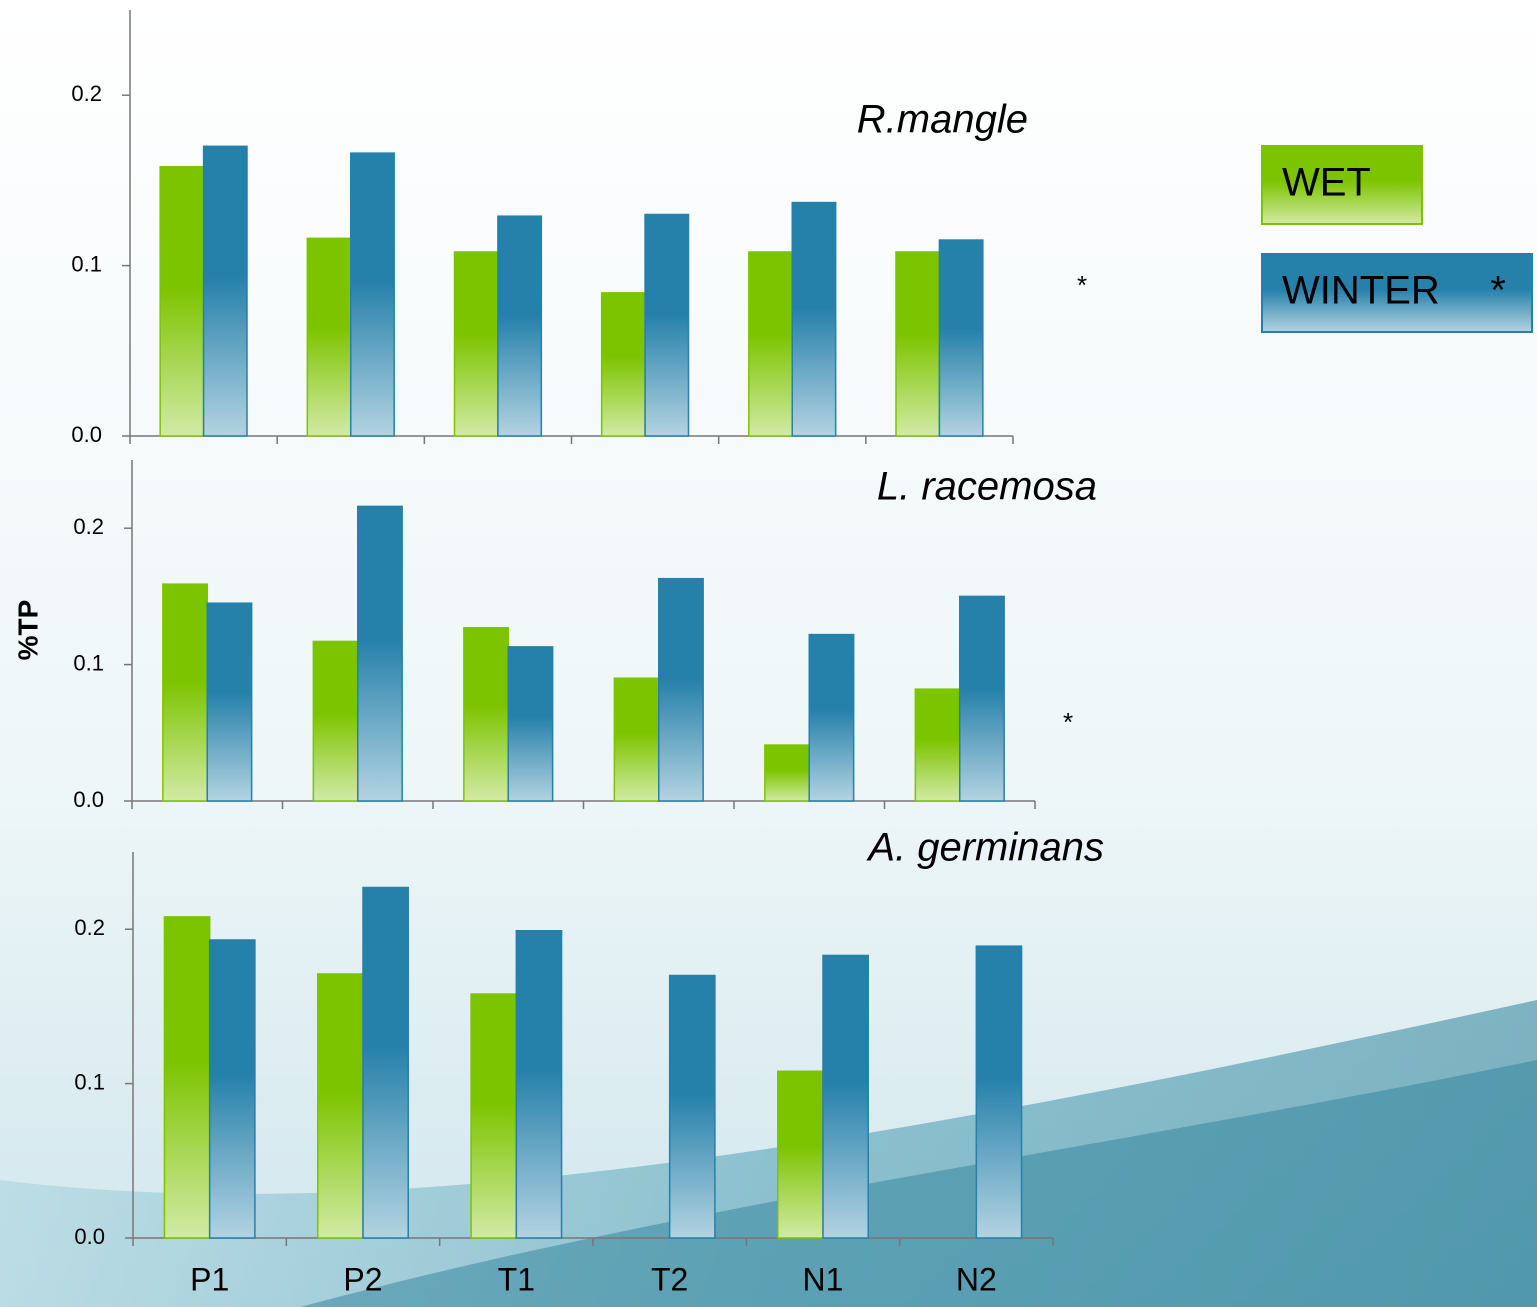  Describe the element at coordinates (669, 1279) in the screenshot. I see `x-tick-label: T2` at that location.